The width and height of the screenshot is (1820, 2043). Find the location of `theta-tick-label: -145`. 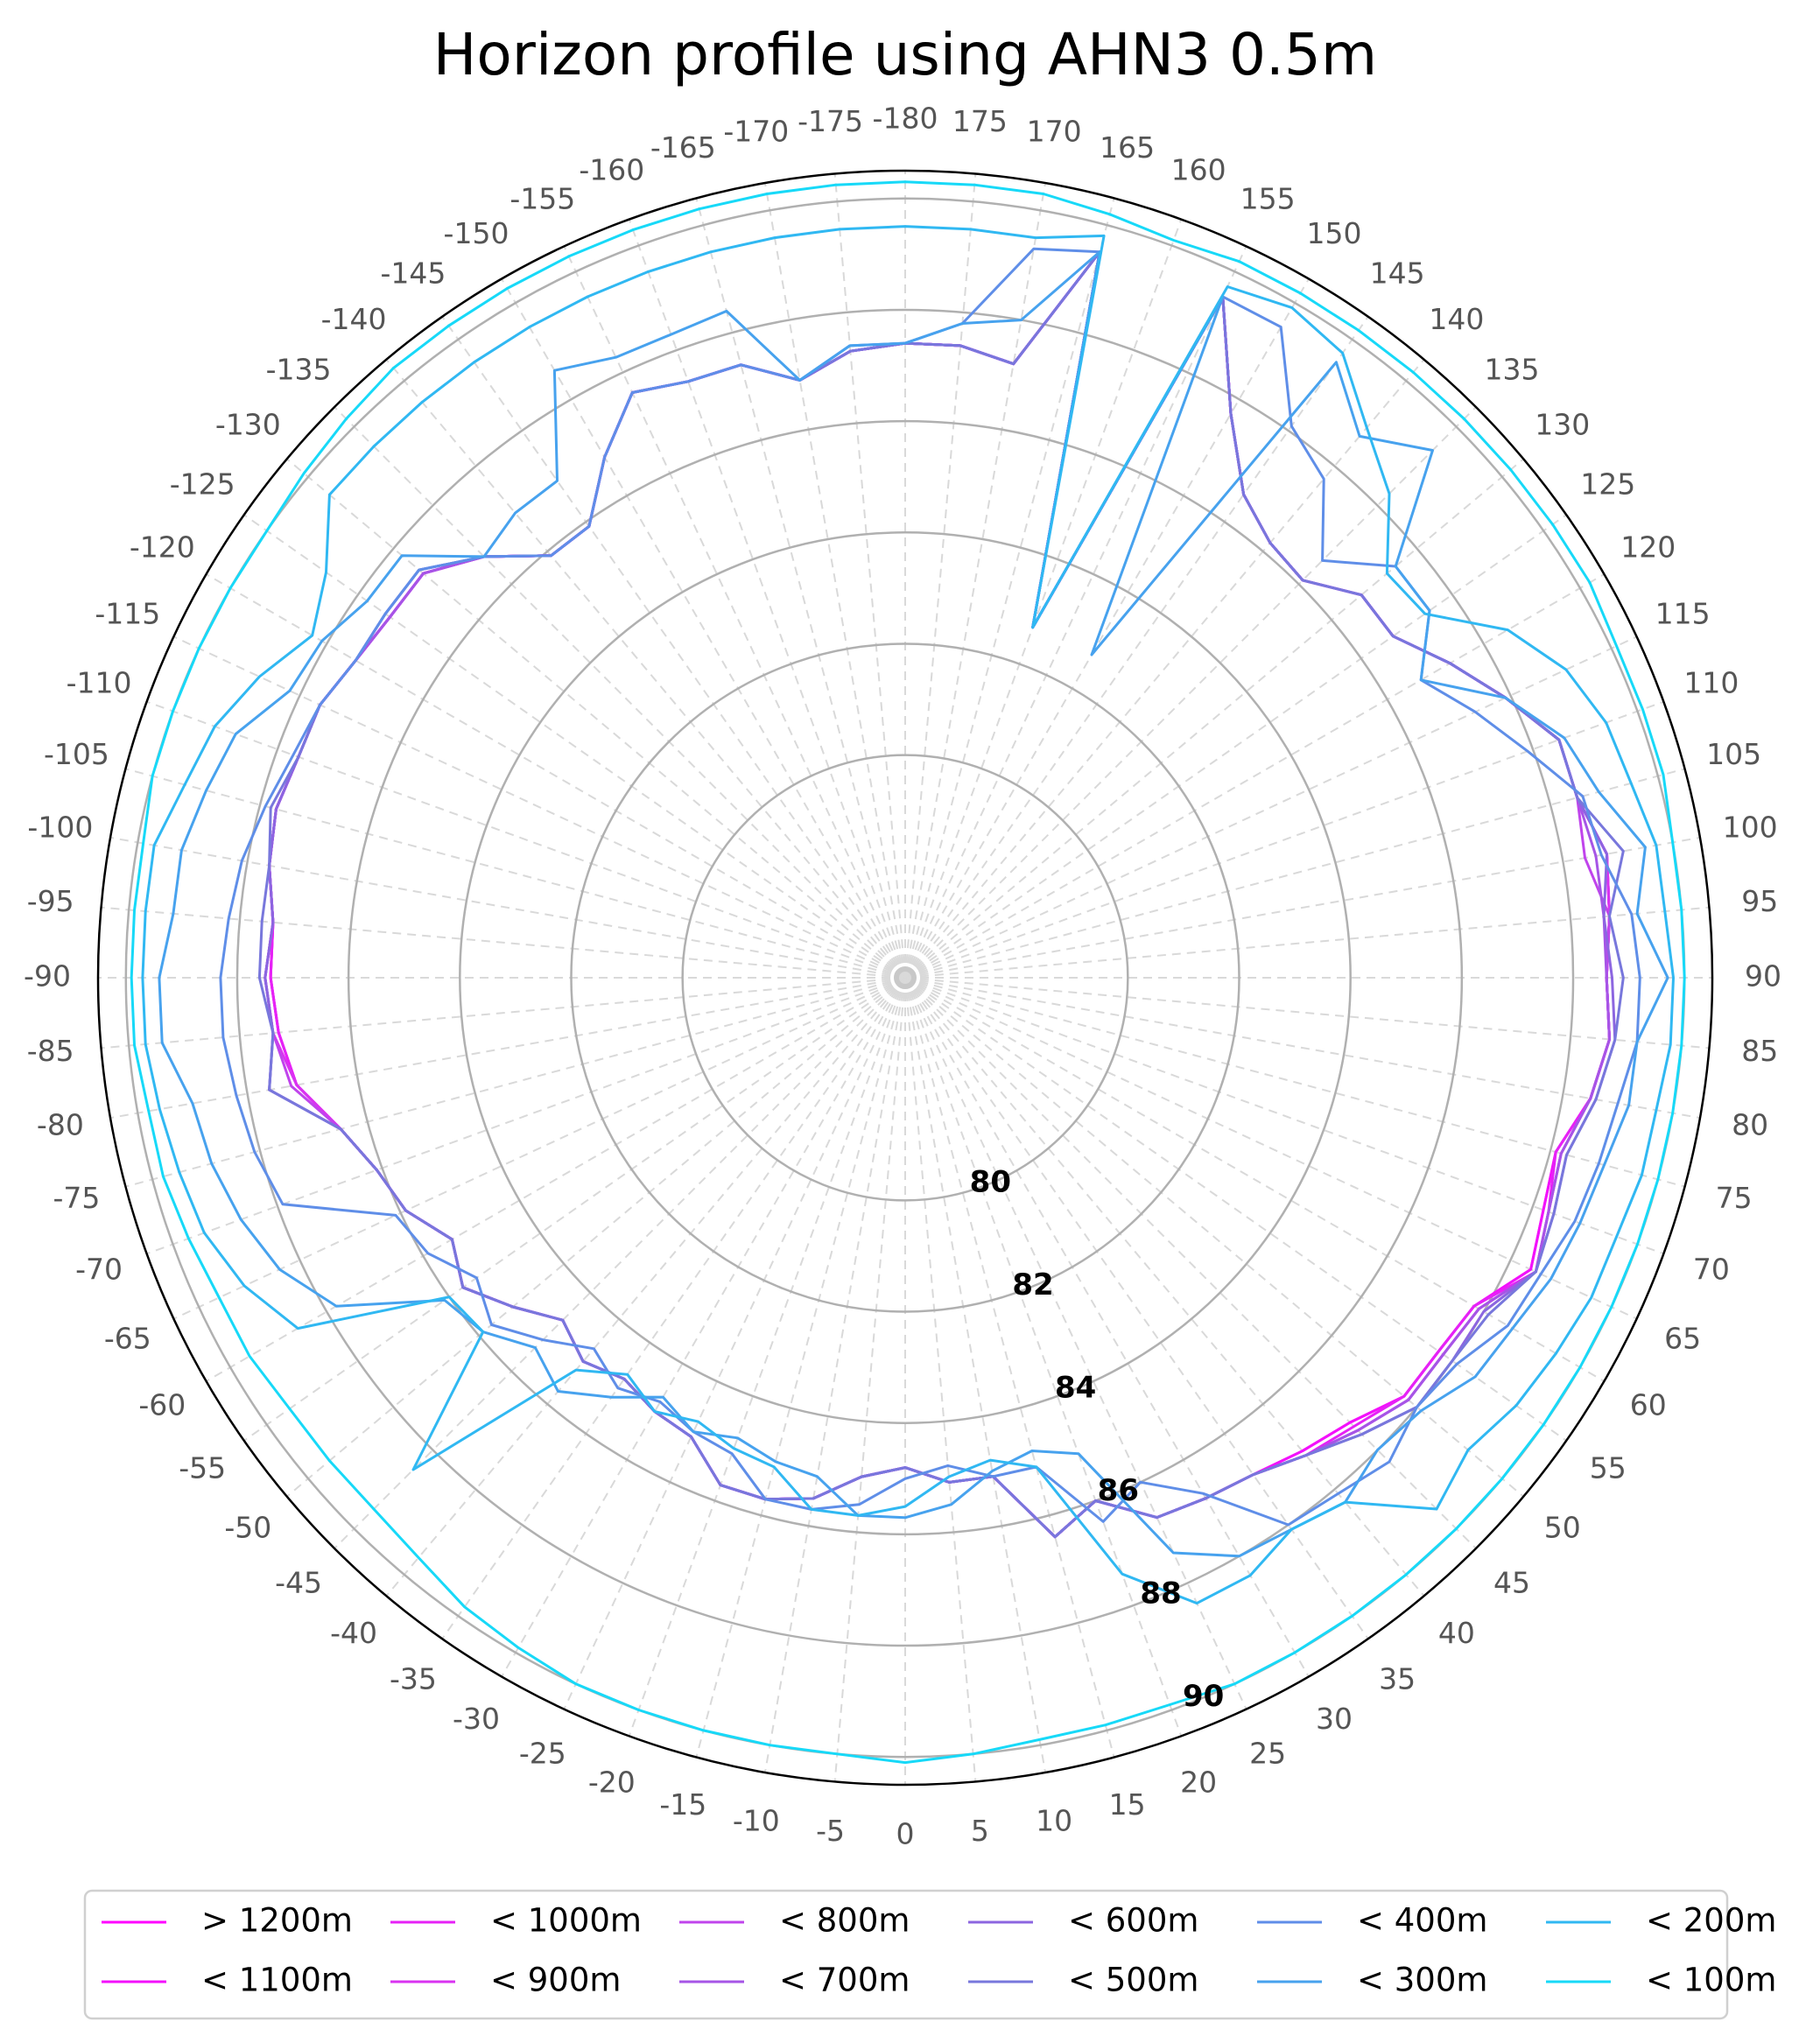

theta-tick-label: -145 is located at coordinates (413, 273).